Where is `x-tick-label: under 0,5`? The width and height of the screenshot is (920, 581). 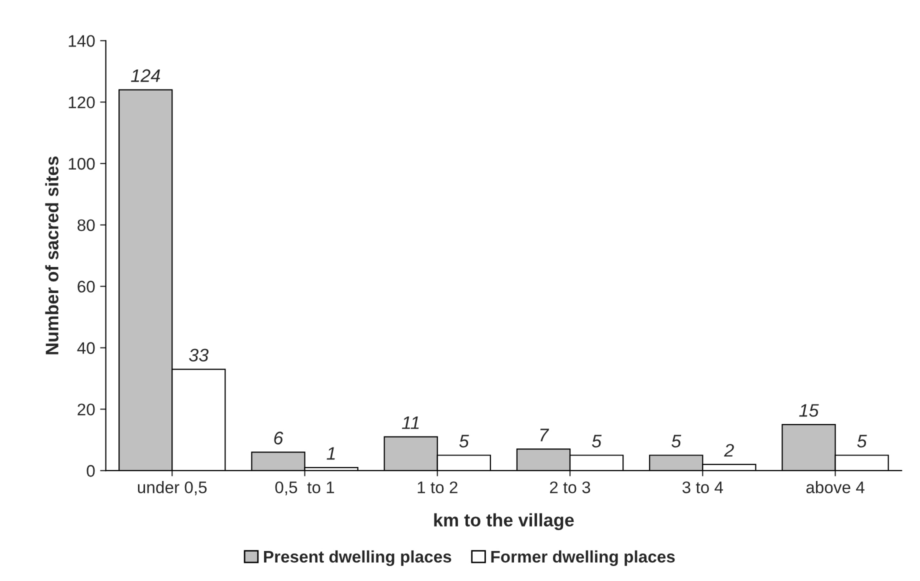
x-tick-label: under 0,5 is located at coordinates (172, 488).